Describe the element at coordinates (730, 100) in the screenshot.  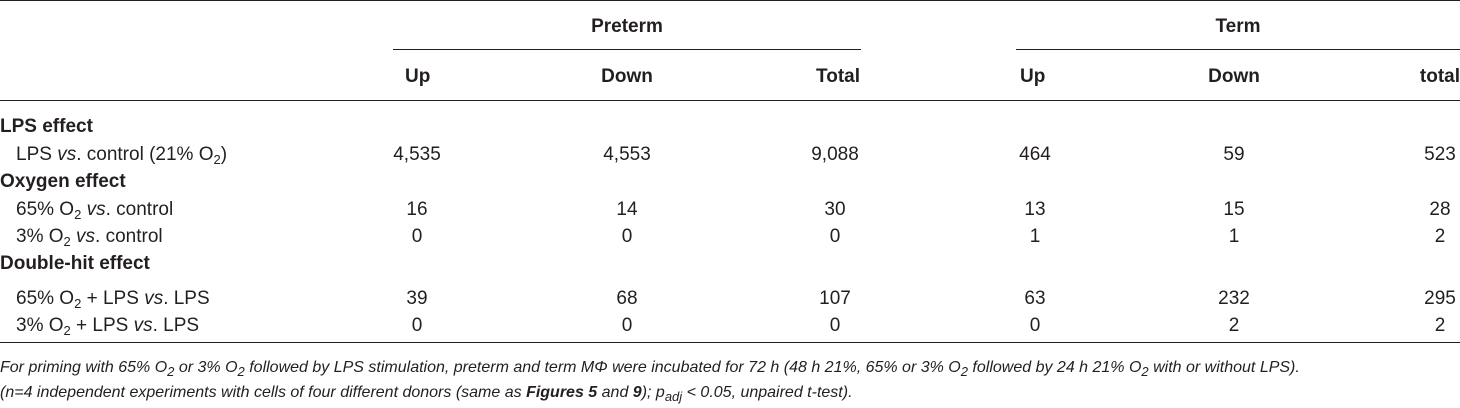
I see `header-bottom-rule` at that location.